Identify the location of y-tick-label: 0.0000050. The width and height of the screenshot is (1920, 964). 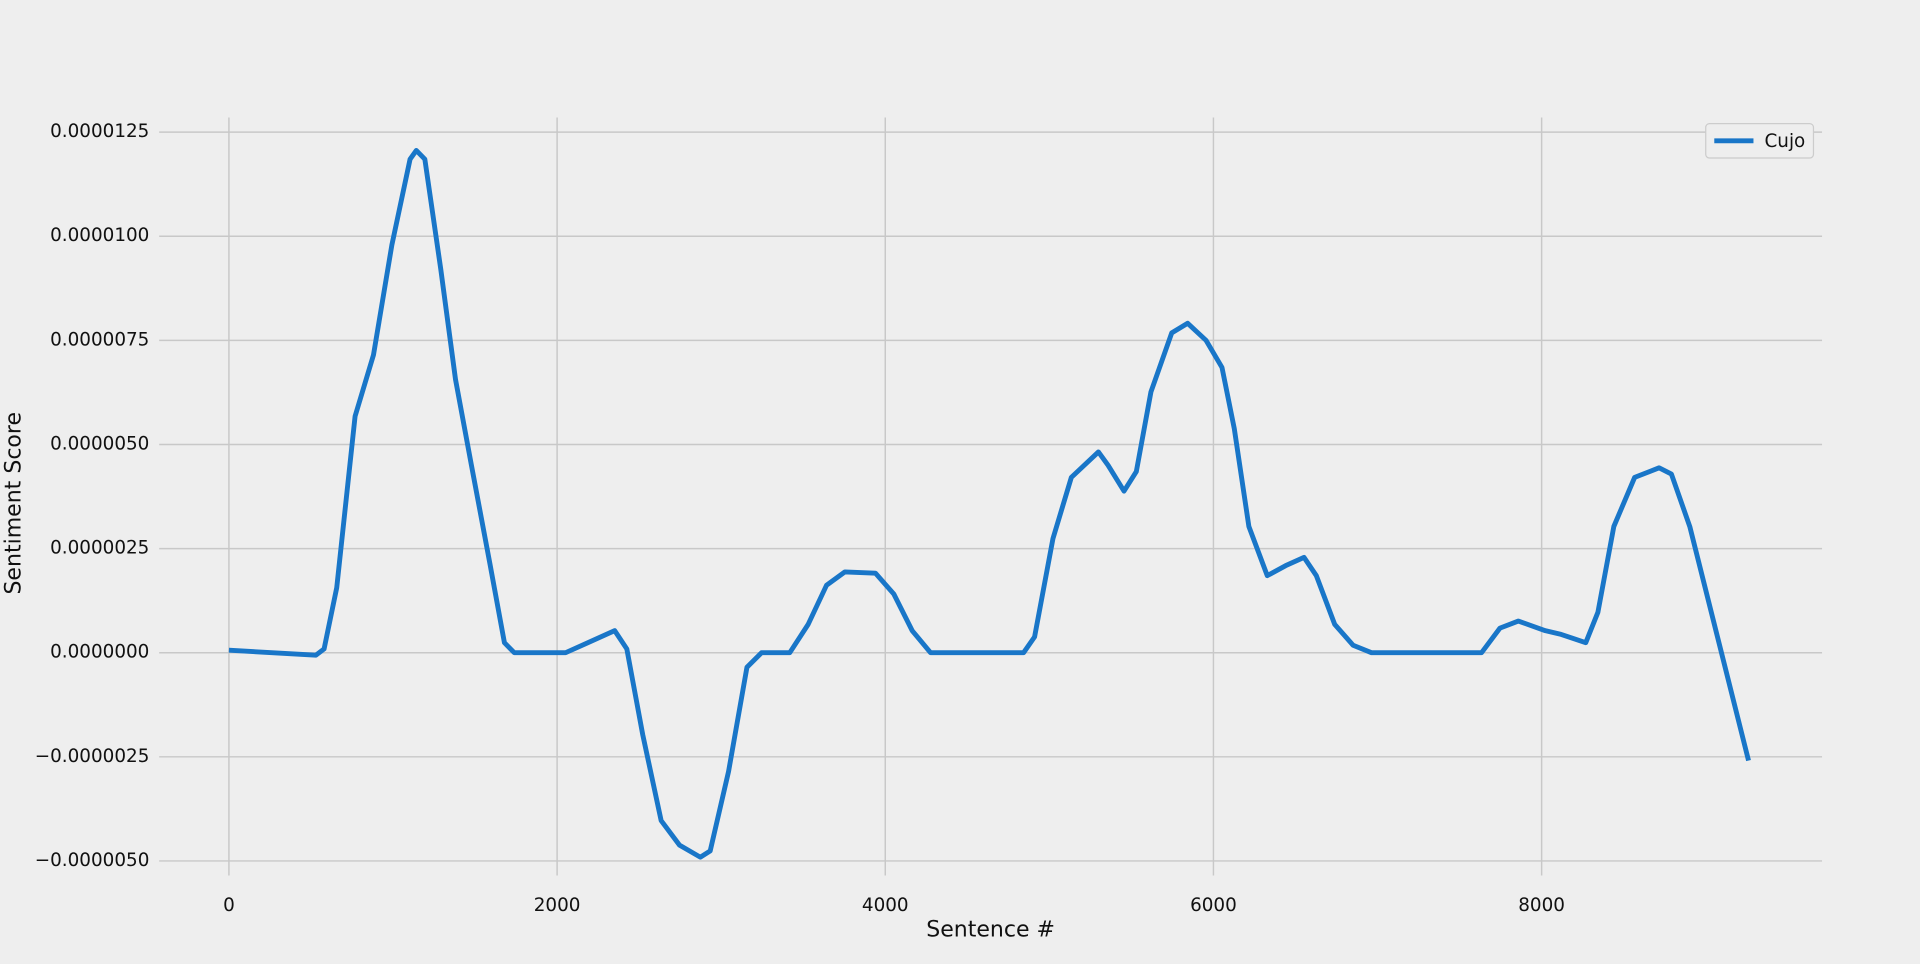
(99, 443).